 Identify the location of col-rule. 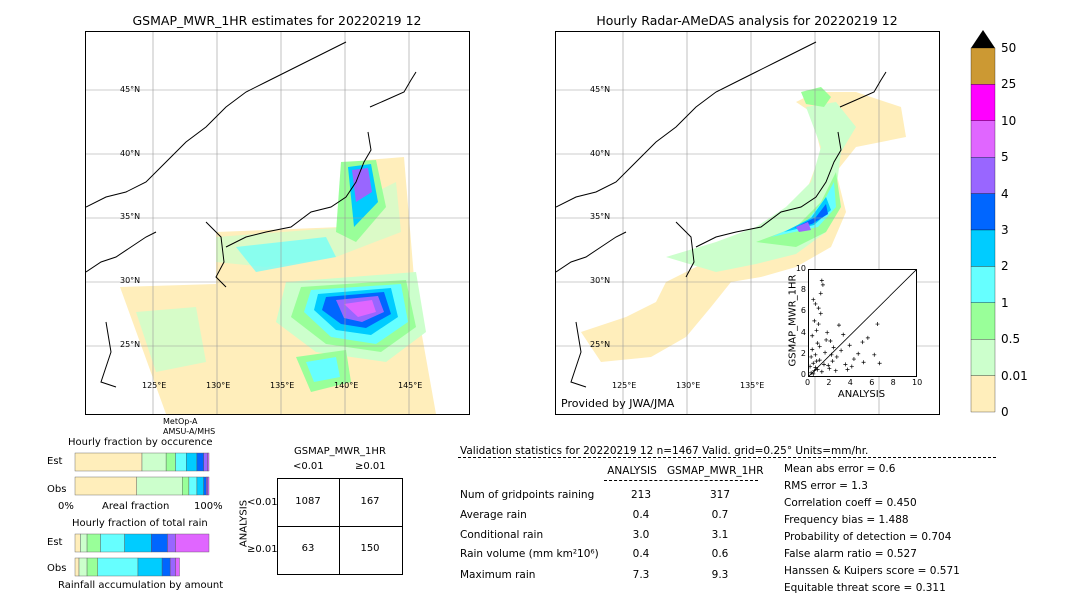
(681, 480).